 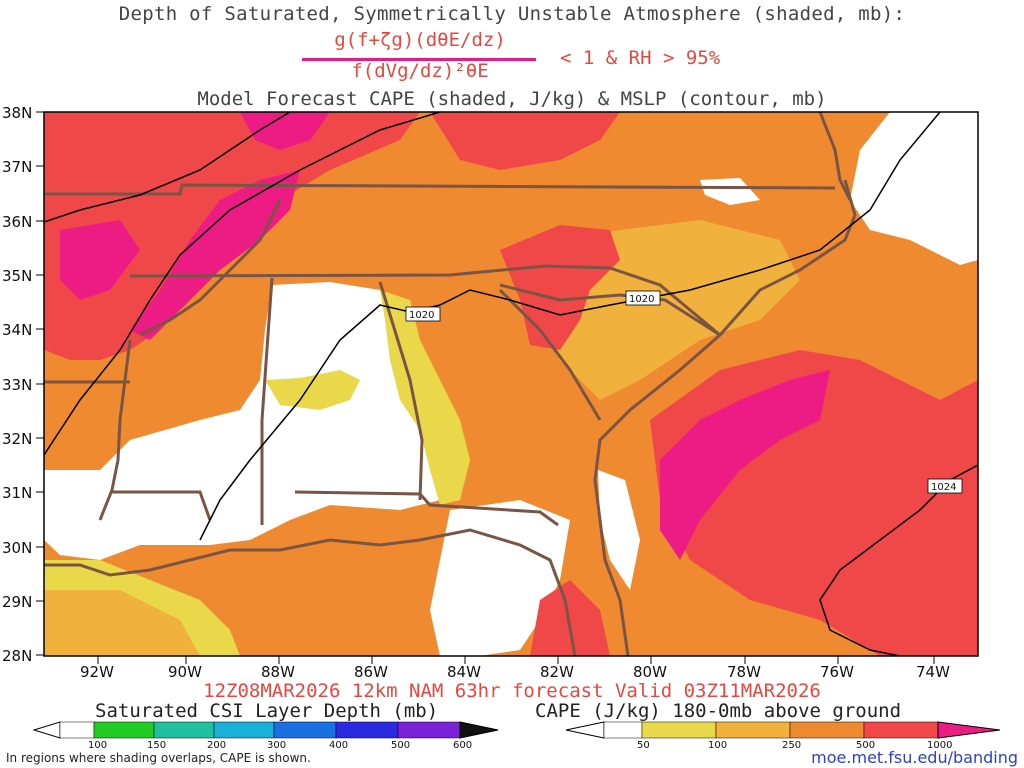 What do you see at coordinates (167, 167) in the screenshot?
I see `isobar-1020-west` at bounding box center [167, 167].